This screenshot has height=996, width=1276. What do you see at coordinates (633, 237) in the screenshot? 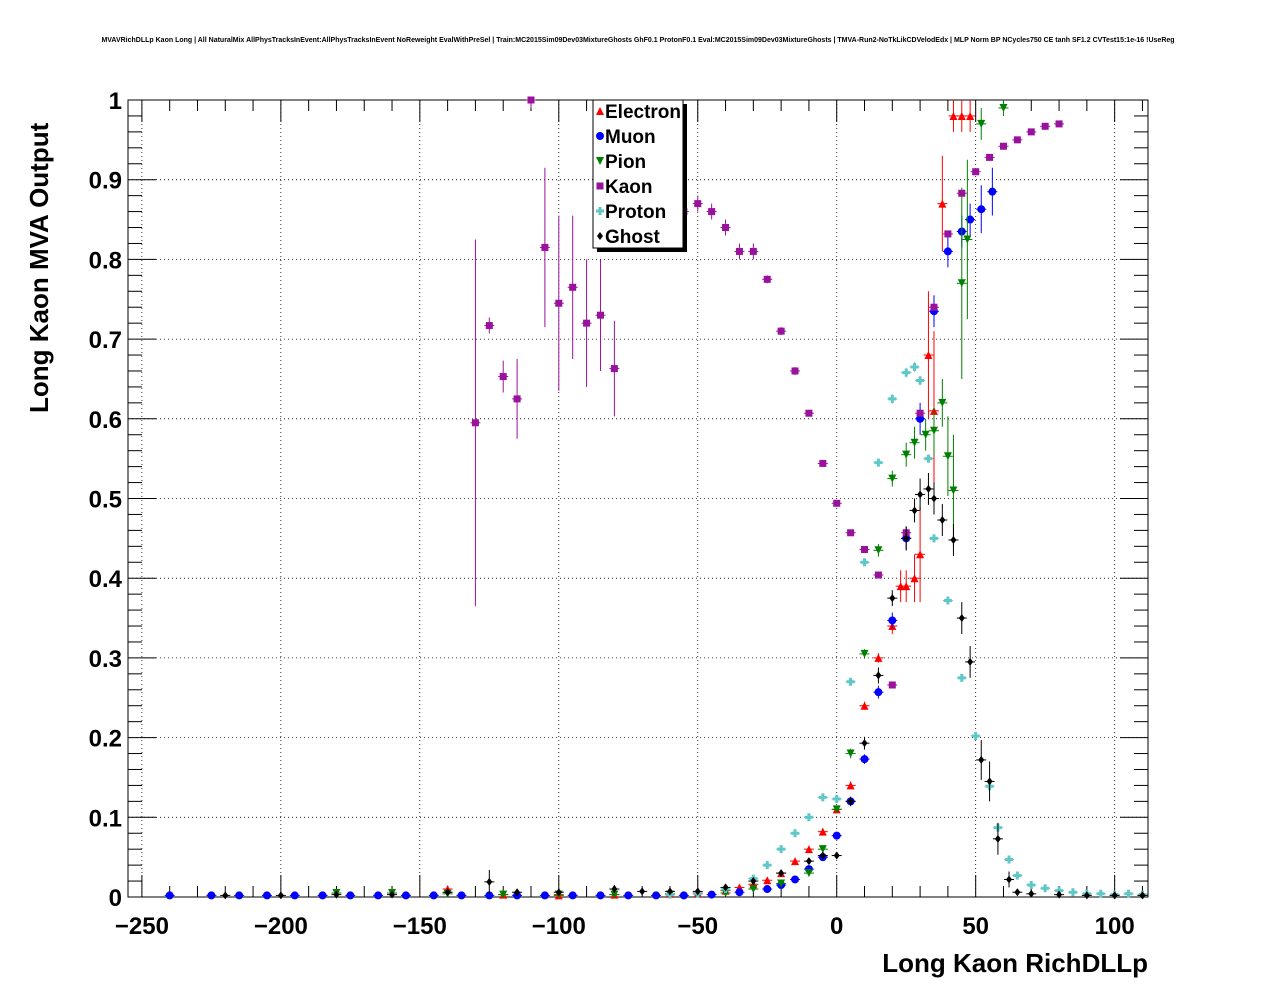
I see `legend-label-ghost: Ghost` at bounding box center [633, 237].